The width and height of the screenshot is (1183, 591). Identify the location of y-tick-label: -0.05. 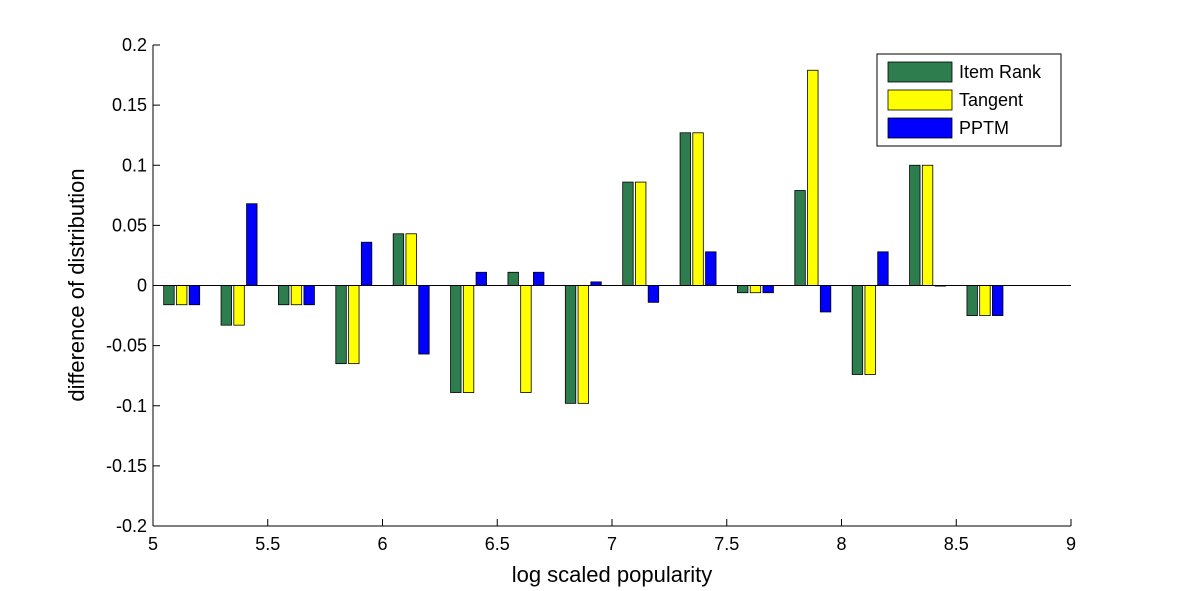
(126, 346).